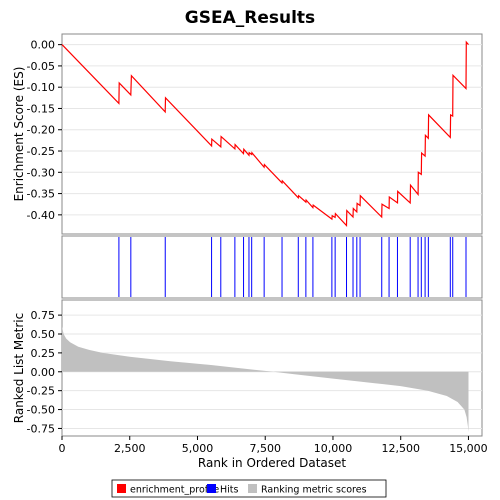 Image resolution: width=500 pixels, height=500 pixels. Describe the element at coordinates (41, 151) in the screenshot. I see `es-y-tick-label: -0.25` at that location.